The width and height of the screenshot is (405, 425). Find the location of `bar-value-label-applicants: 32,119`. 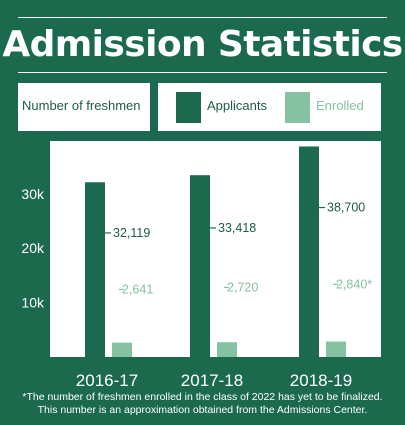

bar-value-label-applicants: 32,119 is located at coordinates (131, 233).